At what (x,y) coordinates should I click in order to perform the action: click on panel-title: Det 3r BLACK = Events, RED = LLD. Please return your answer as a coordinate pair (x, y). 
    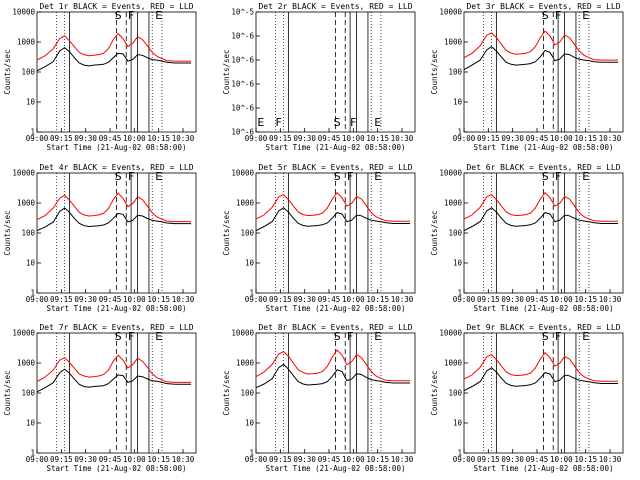
    Looking at the image, I should click on (543, 6).